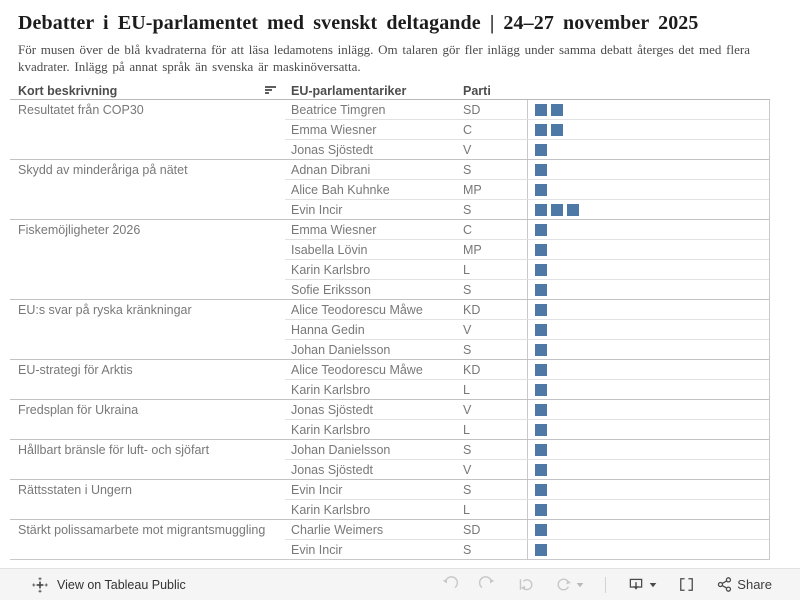 The height and width of the screenshot is (600, 800). Describe the element at coordinates (271, 91) in the screenshot. I see `sort-descending-icon` at that location.